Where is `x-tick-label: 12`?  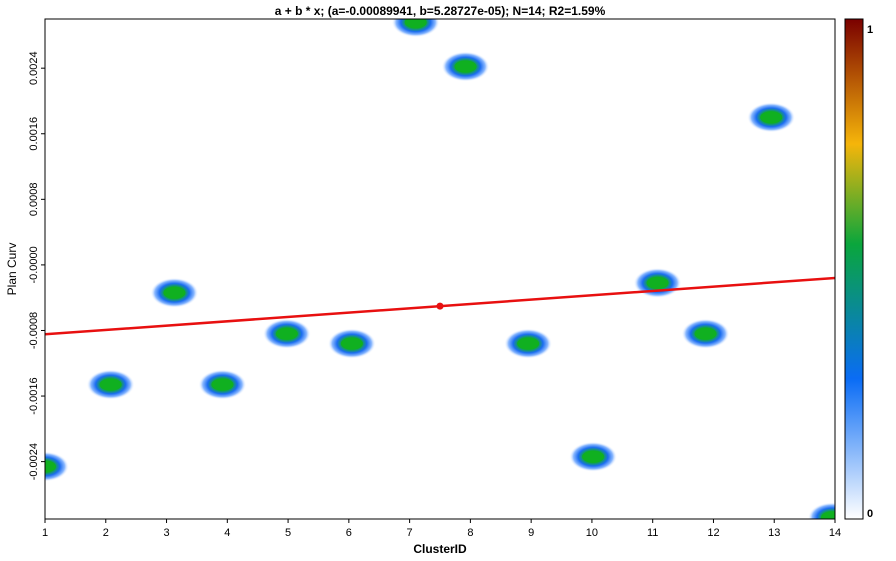
x-tick-label: 12 is located at coordinates (713, 533).